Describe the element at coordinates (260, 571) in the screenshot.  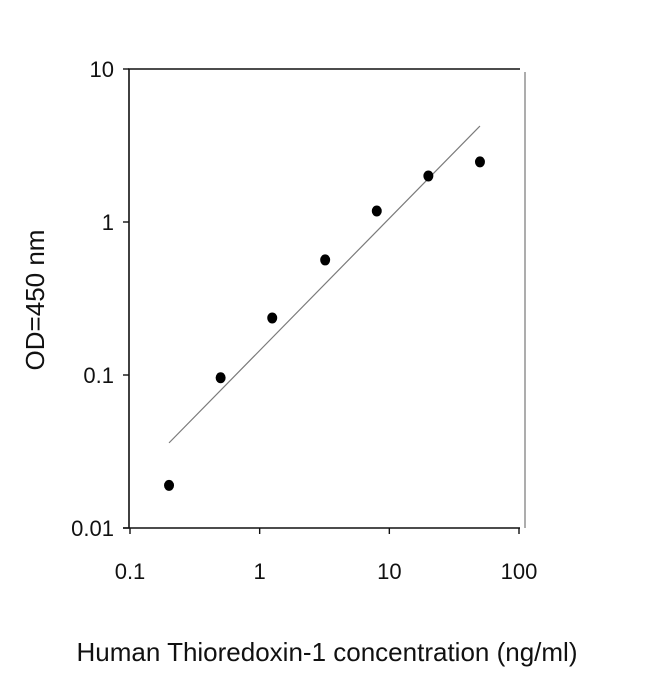
I see `x-tick-label: 1` at that location.